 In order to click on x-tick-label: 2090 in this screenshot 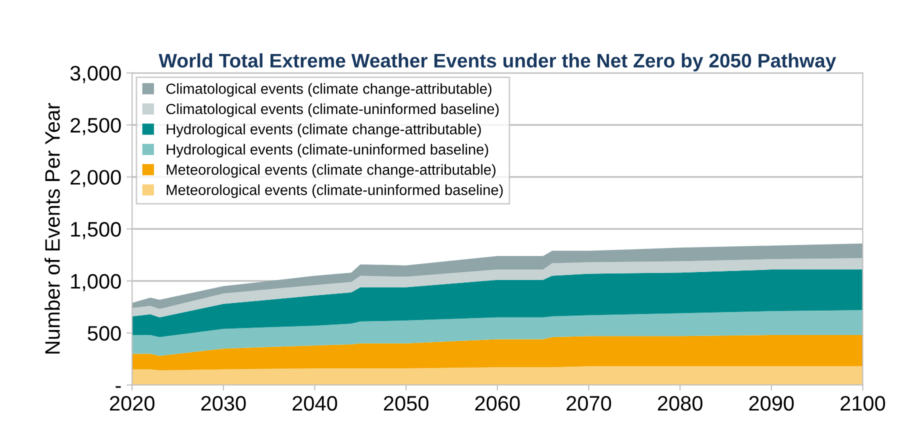, I will do `click(771, 403)`.